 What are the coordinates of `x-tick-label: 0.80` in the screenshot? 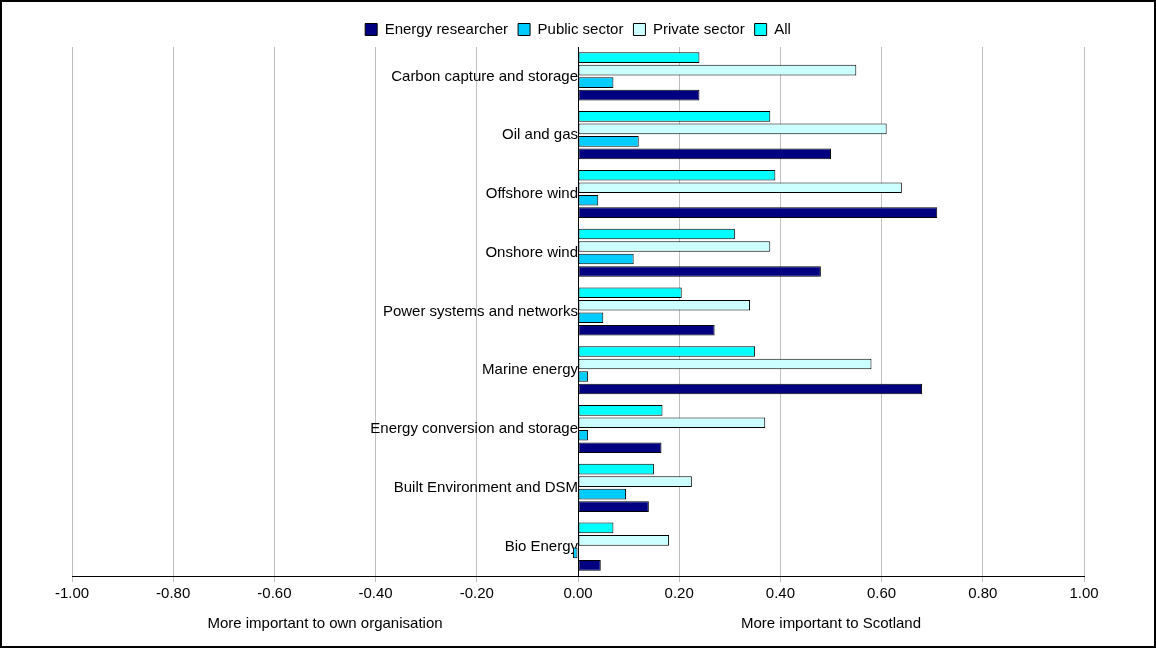 It's located at (983, 593).